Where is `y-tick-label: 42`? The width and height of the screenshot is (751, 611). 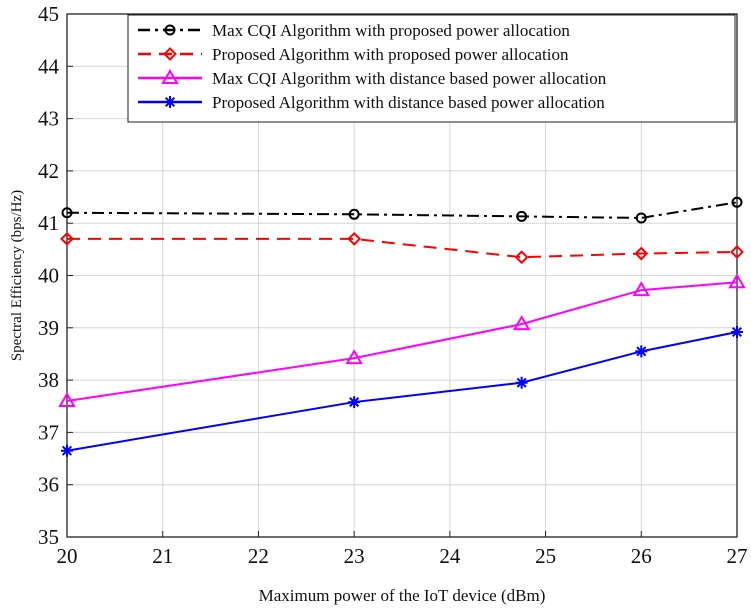 y-tick-label: 42 is located at coordinates (48, 171).